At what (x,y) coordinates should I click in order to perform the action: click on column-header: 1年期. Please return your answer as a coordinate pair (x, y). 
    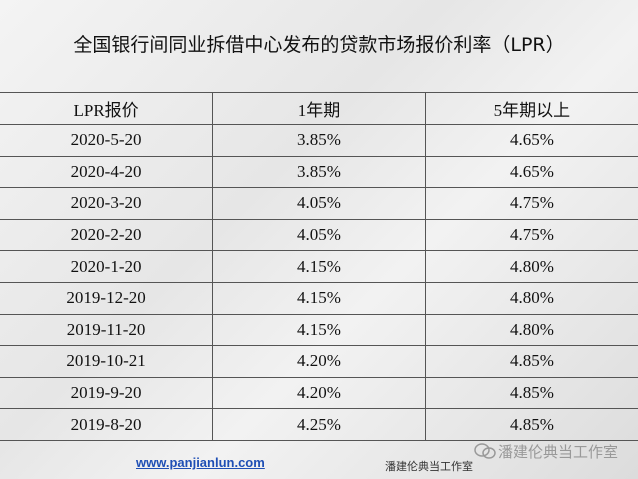
    Looking at the image, I should click on (319, 108).